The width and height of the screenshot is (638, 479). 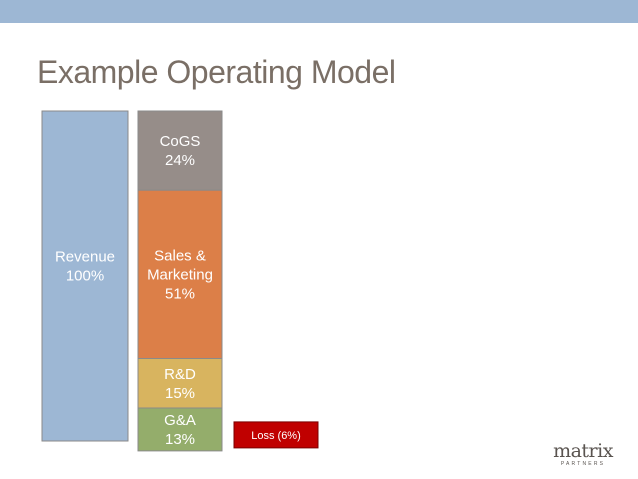 I want to click on bar-rd, so click(x=180, y=383).